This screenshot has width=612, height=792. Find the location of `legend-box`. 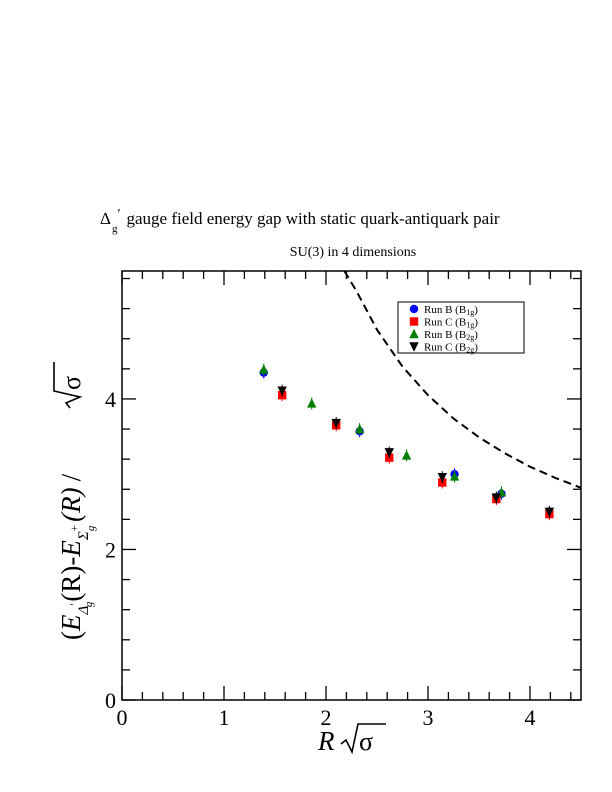

legend-box is located at coordinates (461, 327).